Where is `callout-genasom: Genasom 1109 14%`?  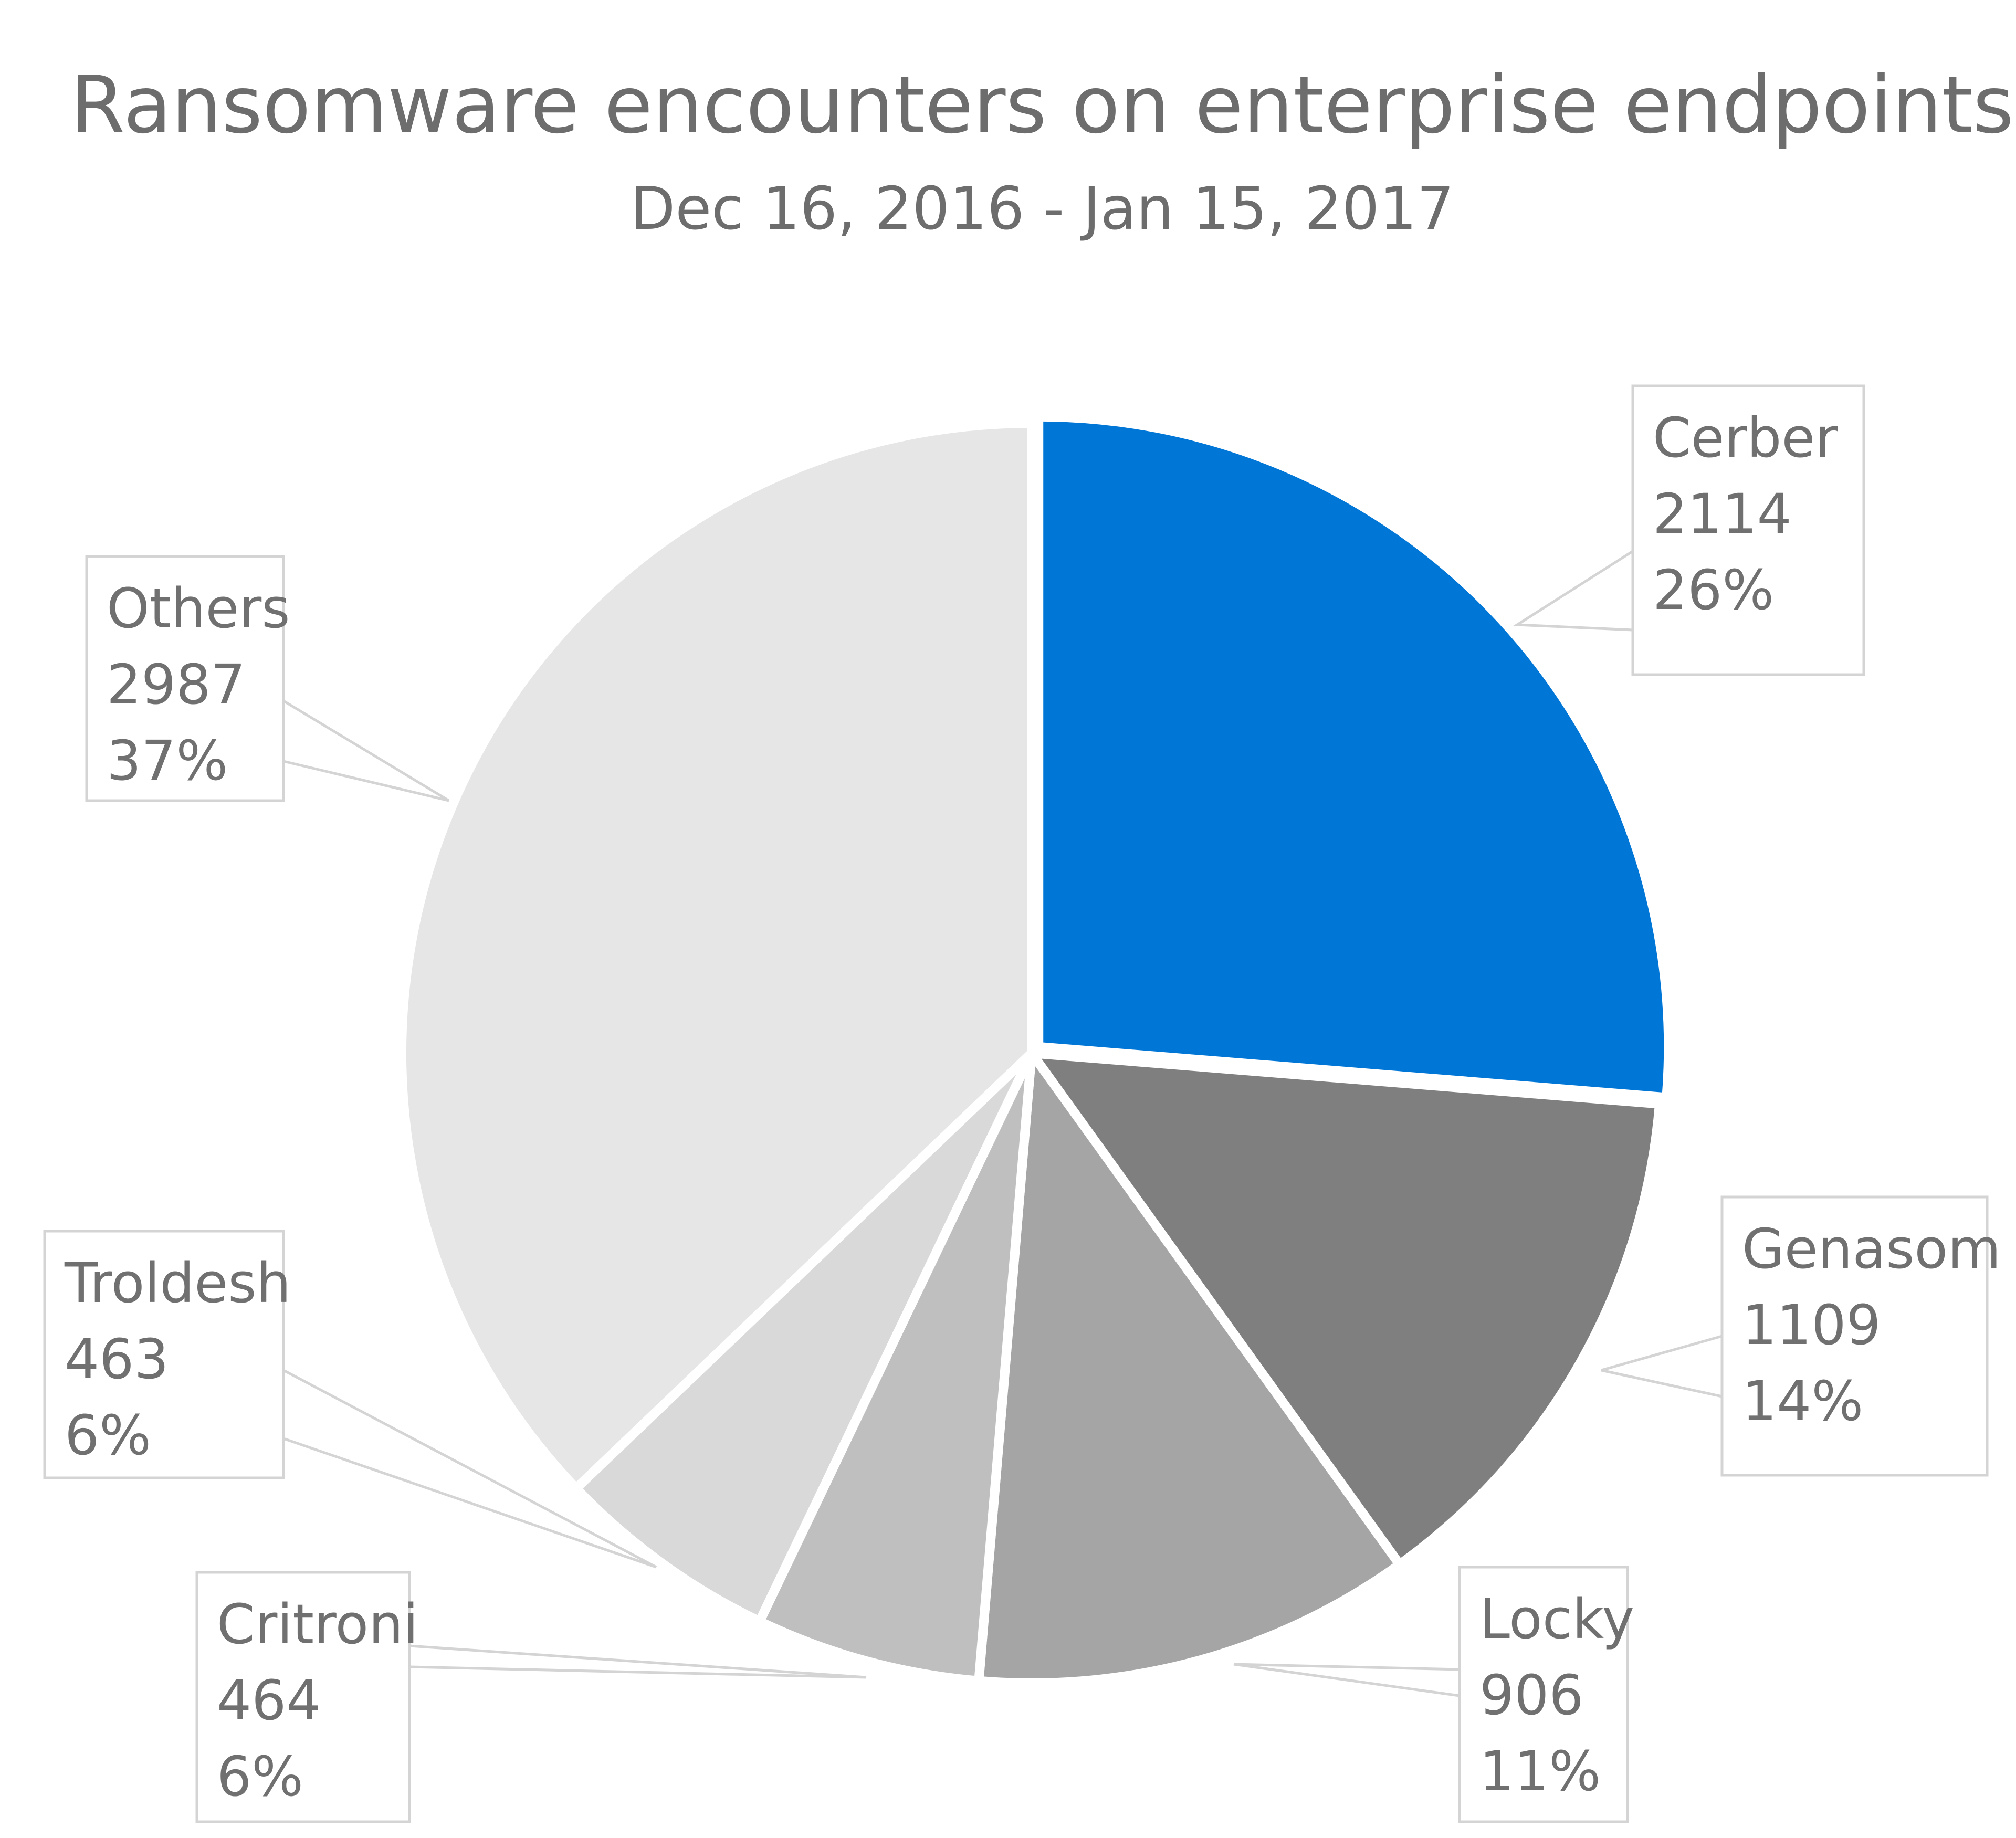
callout-genasom: Genasom 1109 14% is located at coordinates (1801, 1336).